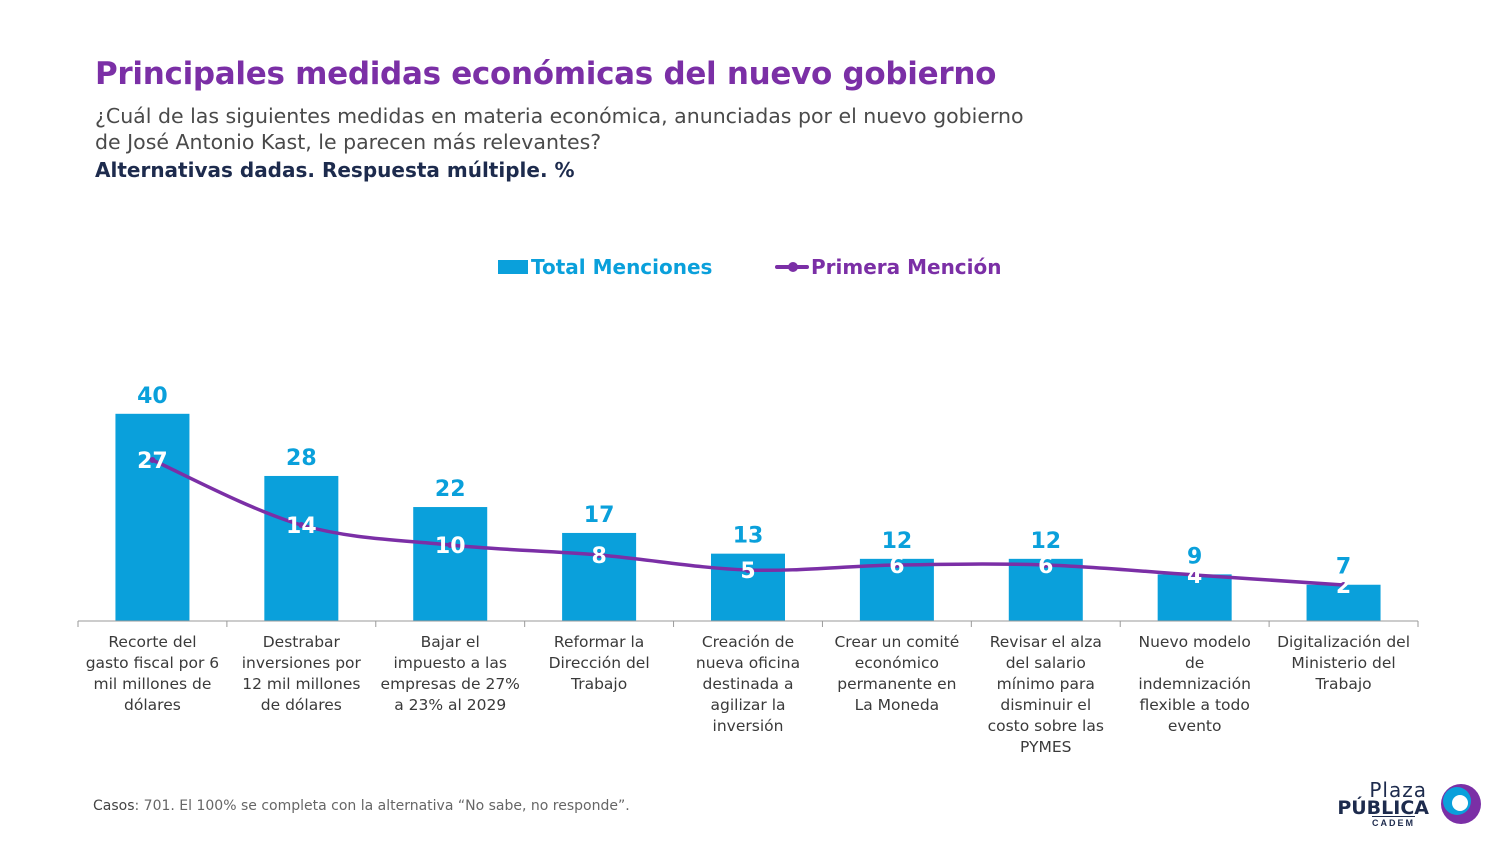  What do you see at coordinates (450, 489) in the screenshot?
I see `bar-value-label-2: 22` at bounding box center [450, 489].